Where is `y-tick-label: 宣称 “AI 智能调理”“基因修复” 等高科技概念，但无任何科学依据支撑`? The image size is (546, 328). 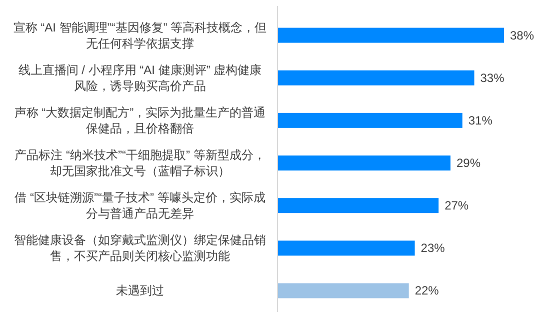 y-tick-label: 宣称 “AI 智能调理”“基因修复” 等高科技概念，但无任何科学依据支撑 is located at coordinates (140, 35).